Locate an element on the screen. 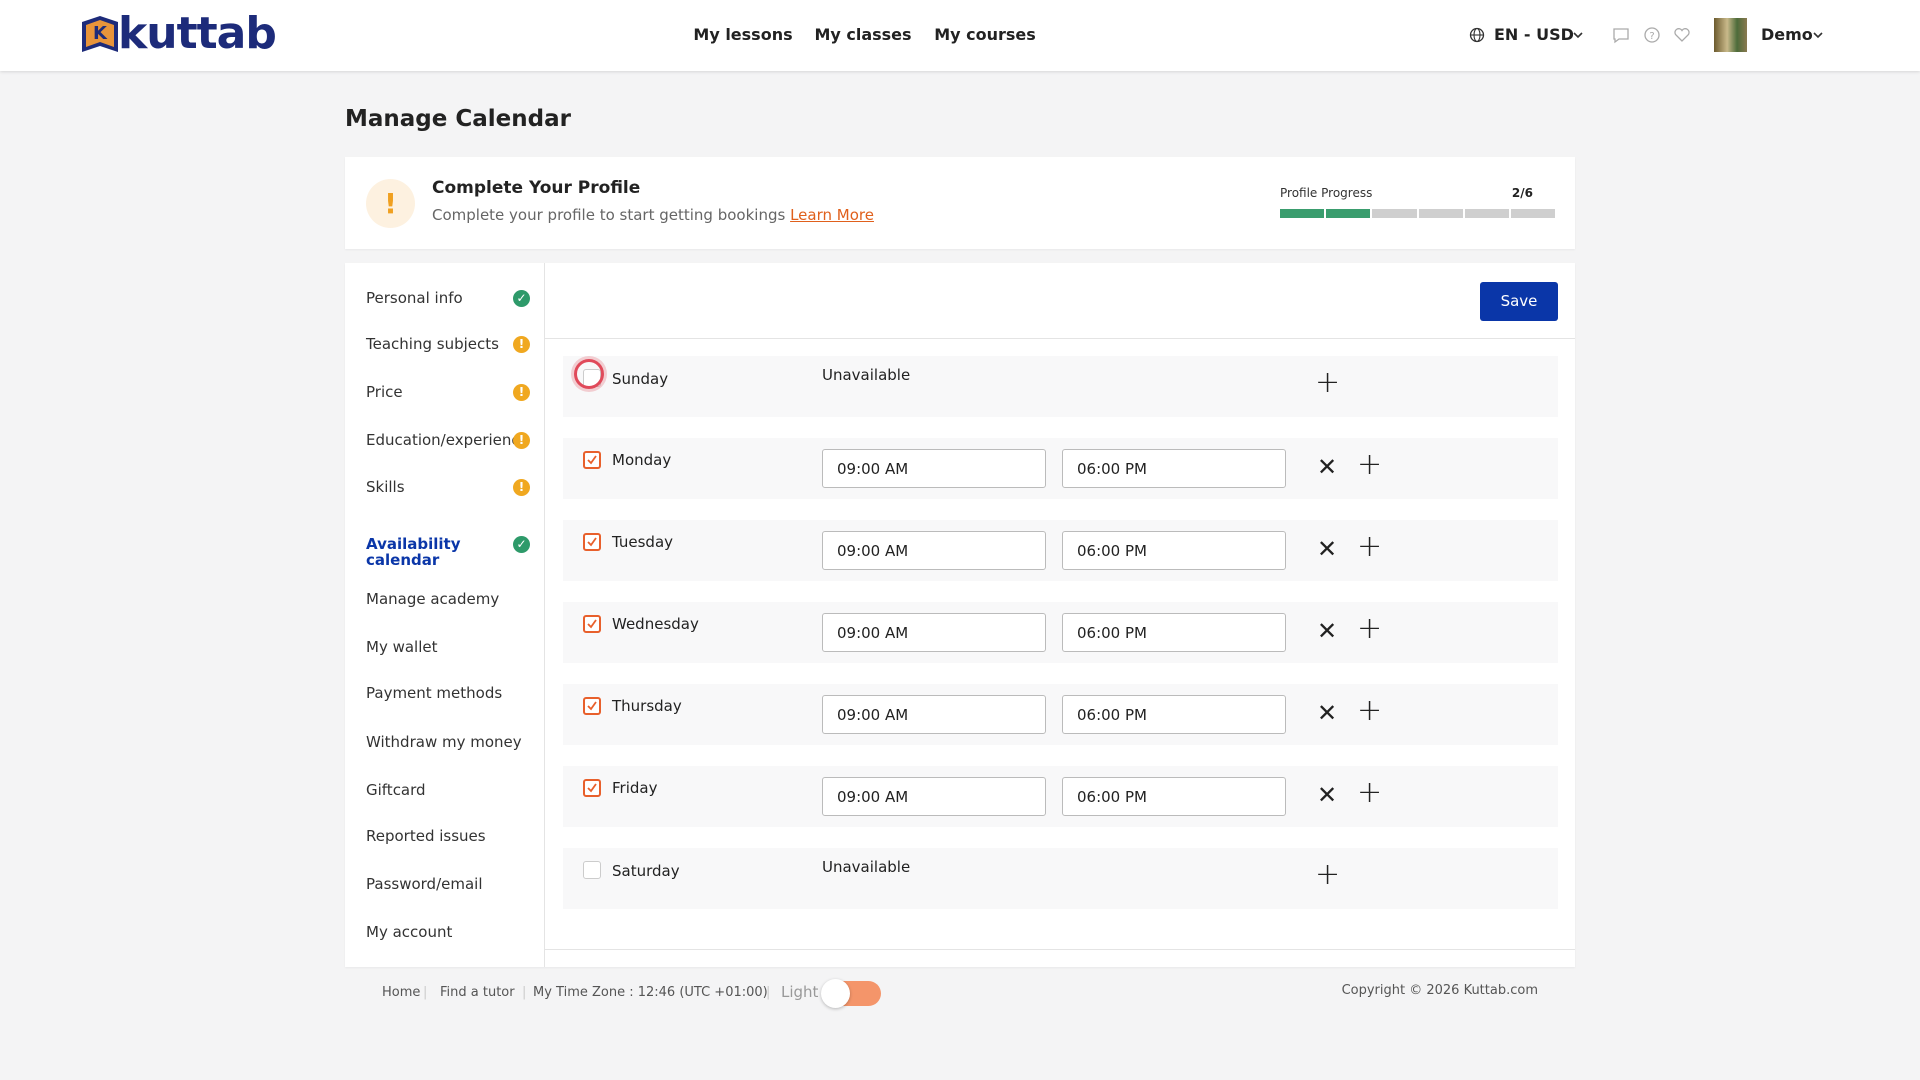 The image size is (1920, 1080). sidebar-item: Skills is located at coordinates (385, 487).